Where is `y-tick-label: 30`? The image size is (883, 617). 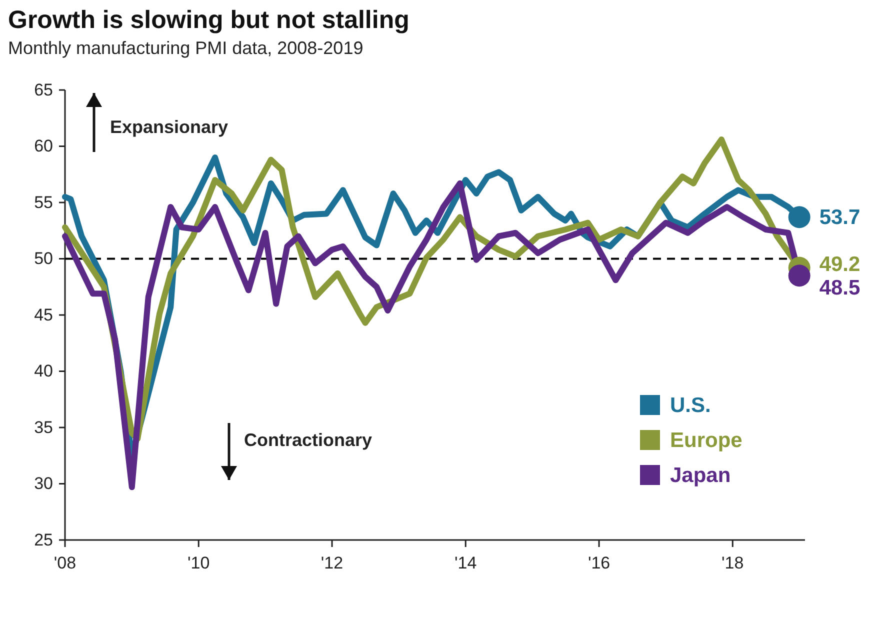 y-tick-label: 30 is located at coordinates (43, 484).